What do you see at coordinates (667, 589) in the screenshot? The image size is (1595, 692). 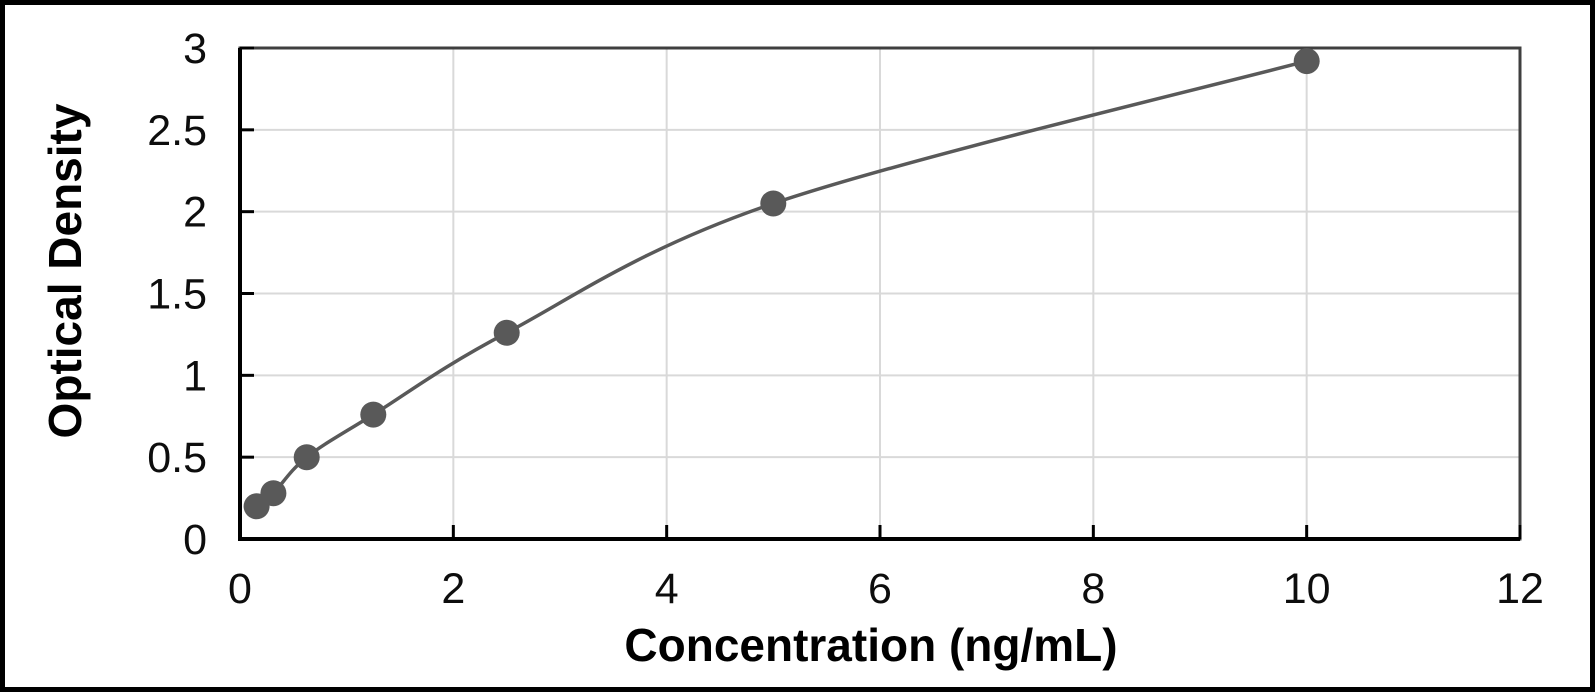 I see `x-tick-label: 4` at bounding box center [667, 589].